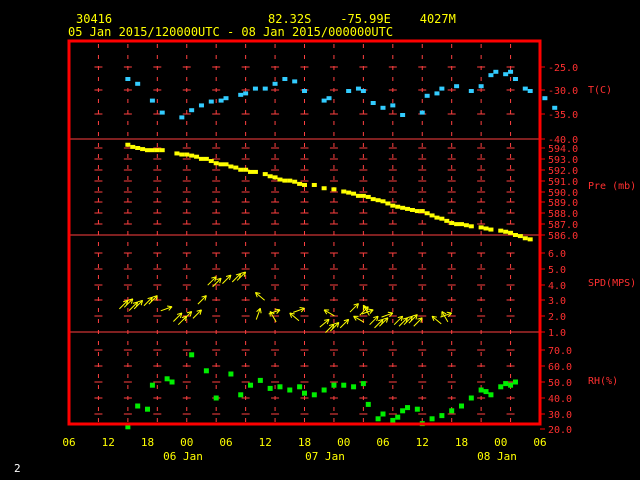 The width and height of the screenshot is (640, 480). I want to click on panel-label: Pre (mb), so click(612, 186).